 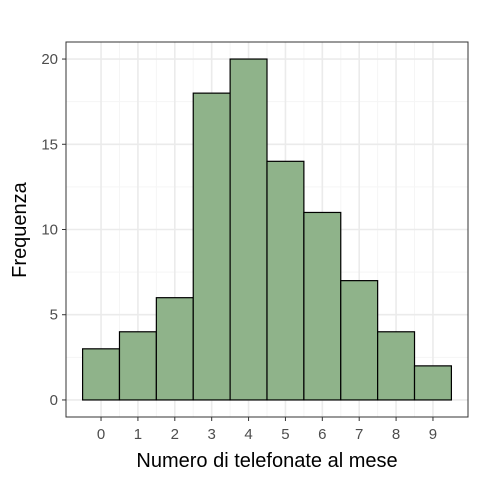 What do you see at coordinates (359, 434) in the screenshot?
I see `x-tick-label: 7` at bounding box center [359, 434].